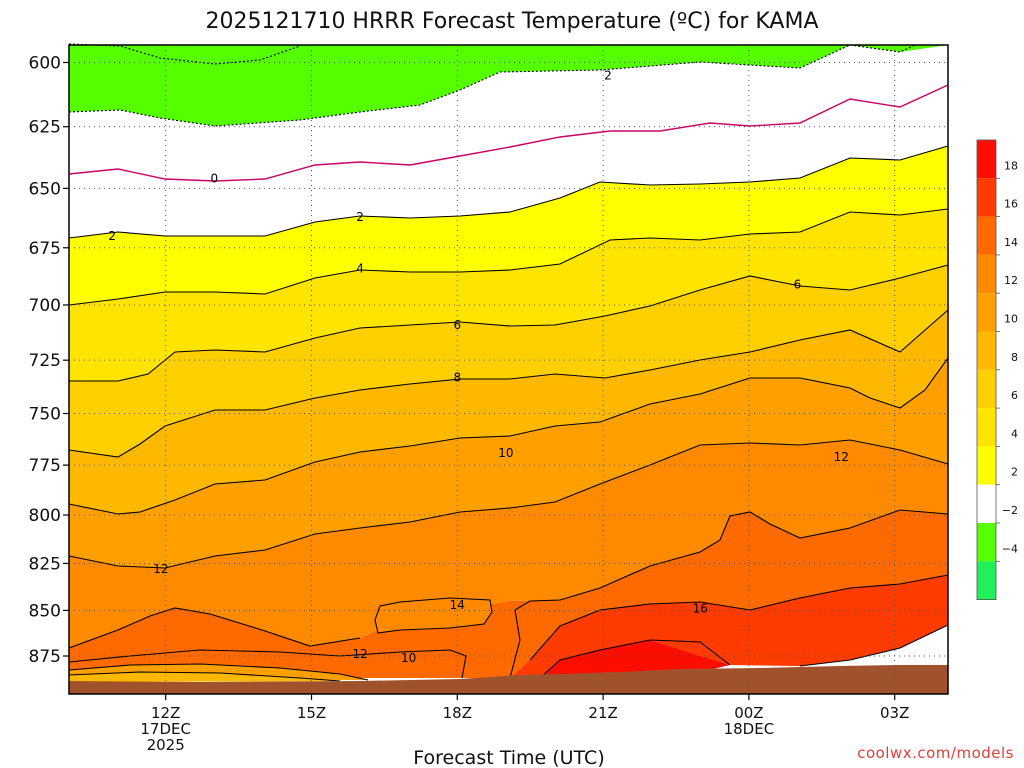  Describe the element at coordinates (45, 189) in the screenshot. I see `y-tick-label: 650` at that location.